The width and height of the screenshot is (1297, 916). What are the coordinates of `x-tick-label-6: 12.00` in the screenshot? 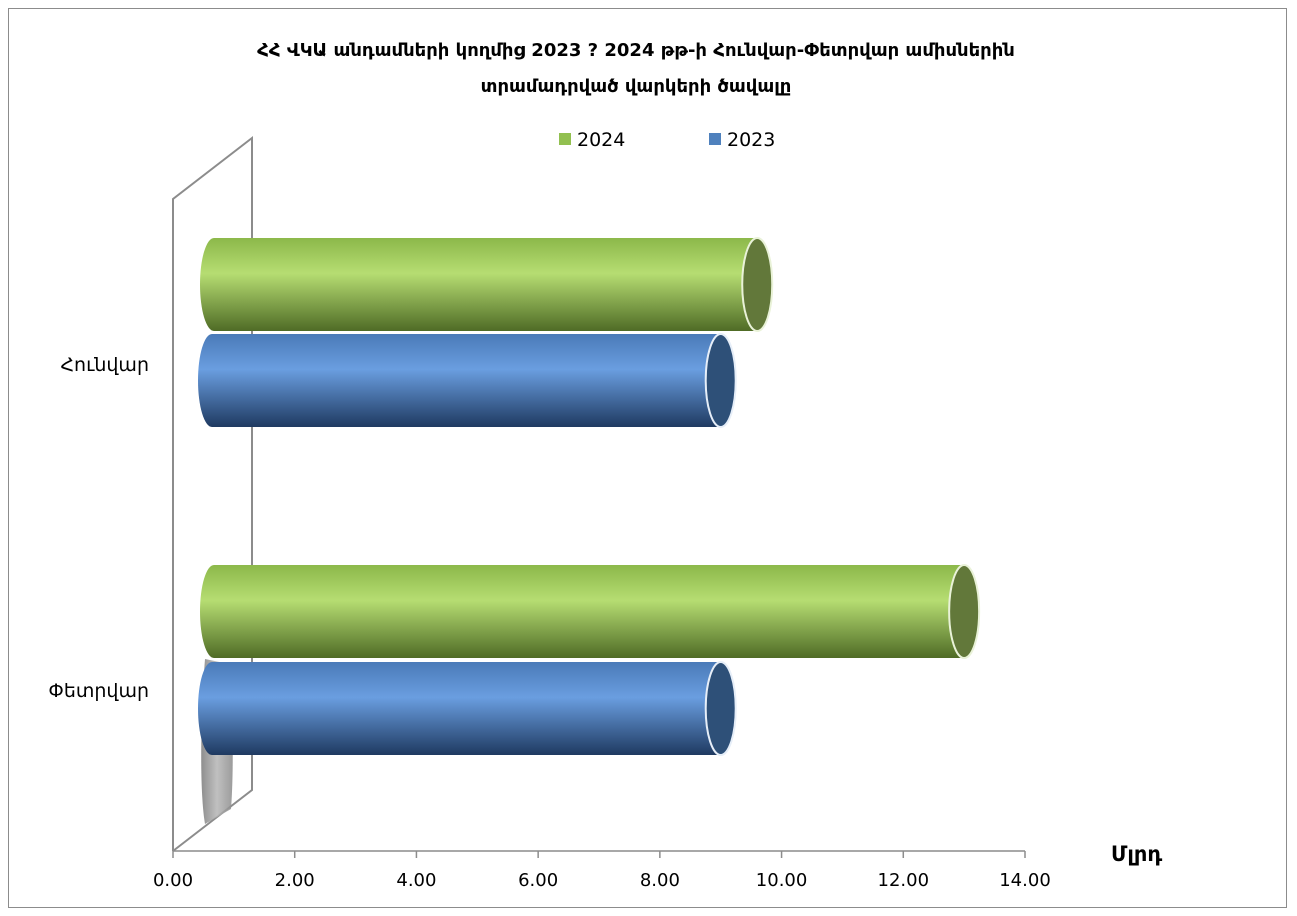 It's located at (904, 880).